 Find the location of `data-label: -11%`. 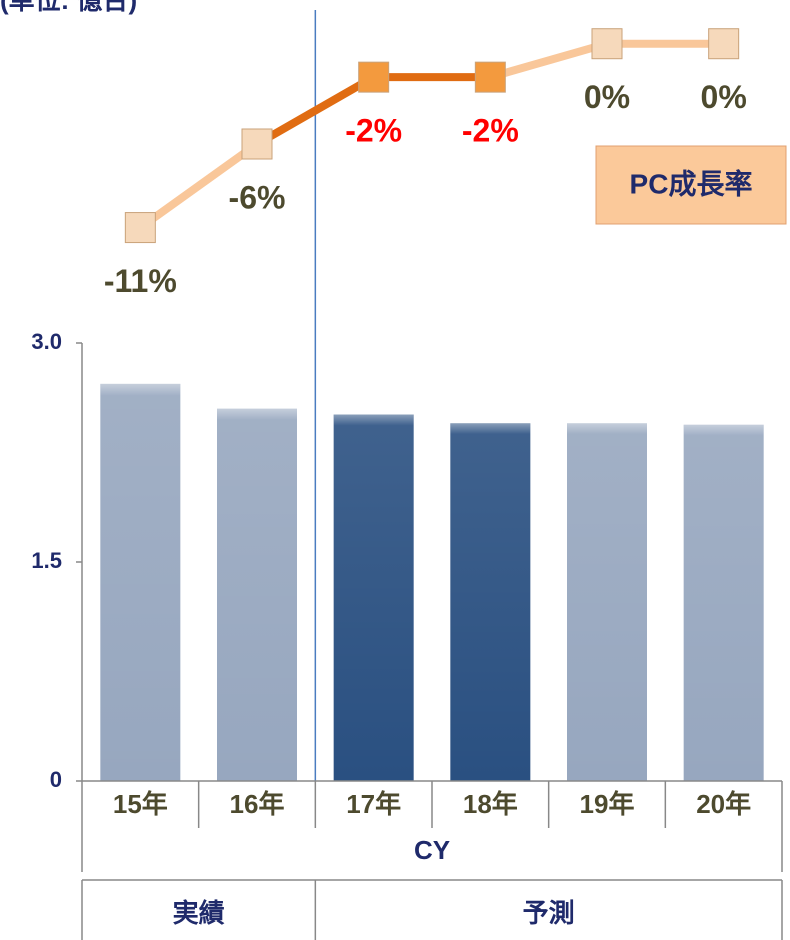

data-label: -11% is located at coordinates (140, 281).